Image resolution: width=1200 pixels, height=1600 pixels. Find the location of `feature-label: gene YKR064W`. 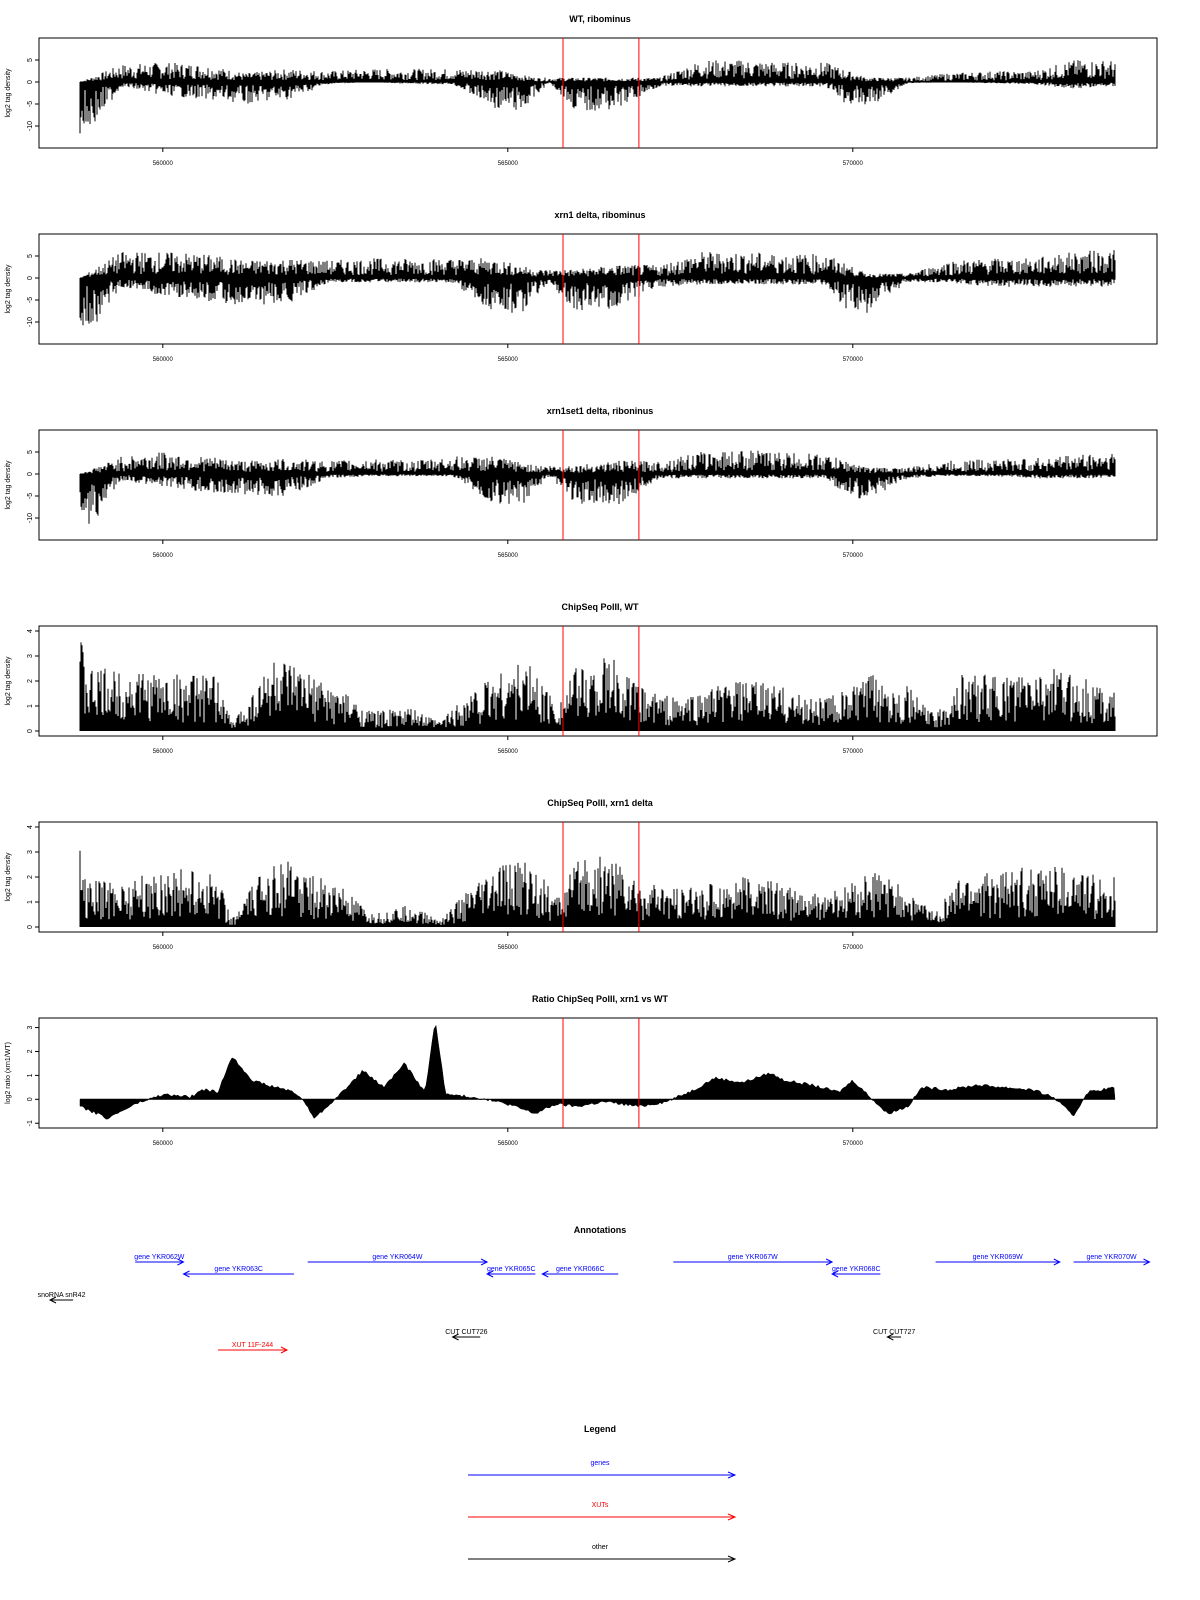

feature-label: gene YKR064W is located at coordinates (397, 1257).